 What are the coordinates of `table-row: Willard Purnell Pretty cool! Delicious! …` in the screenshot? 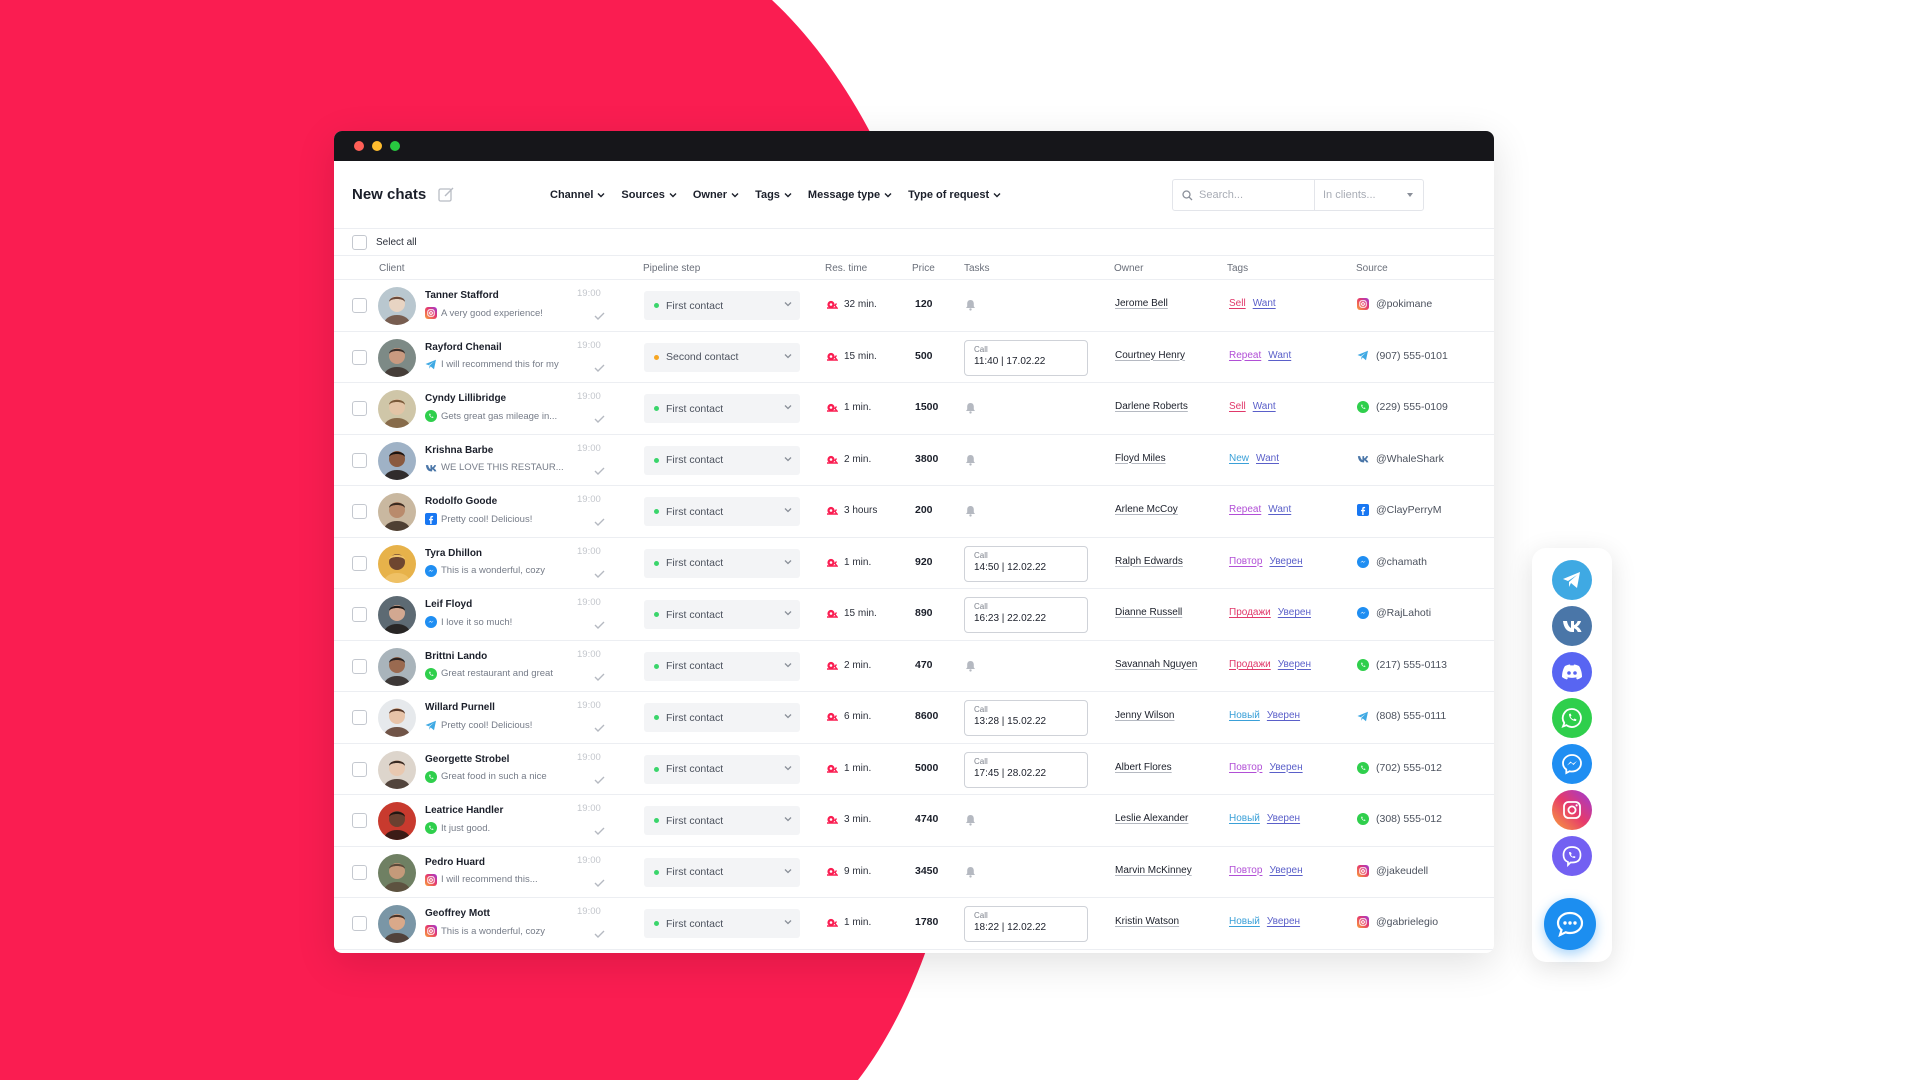 It's located at (914, 718).